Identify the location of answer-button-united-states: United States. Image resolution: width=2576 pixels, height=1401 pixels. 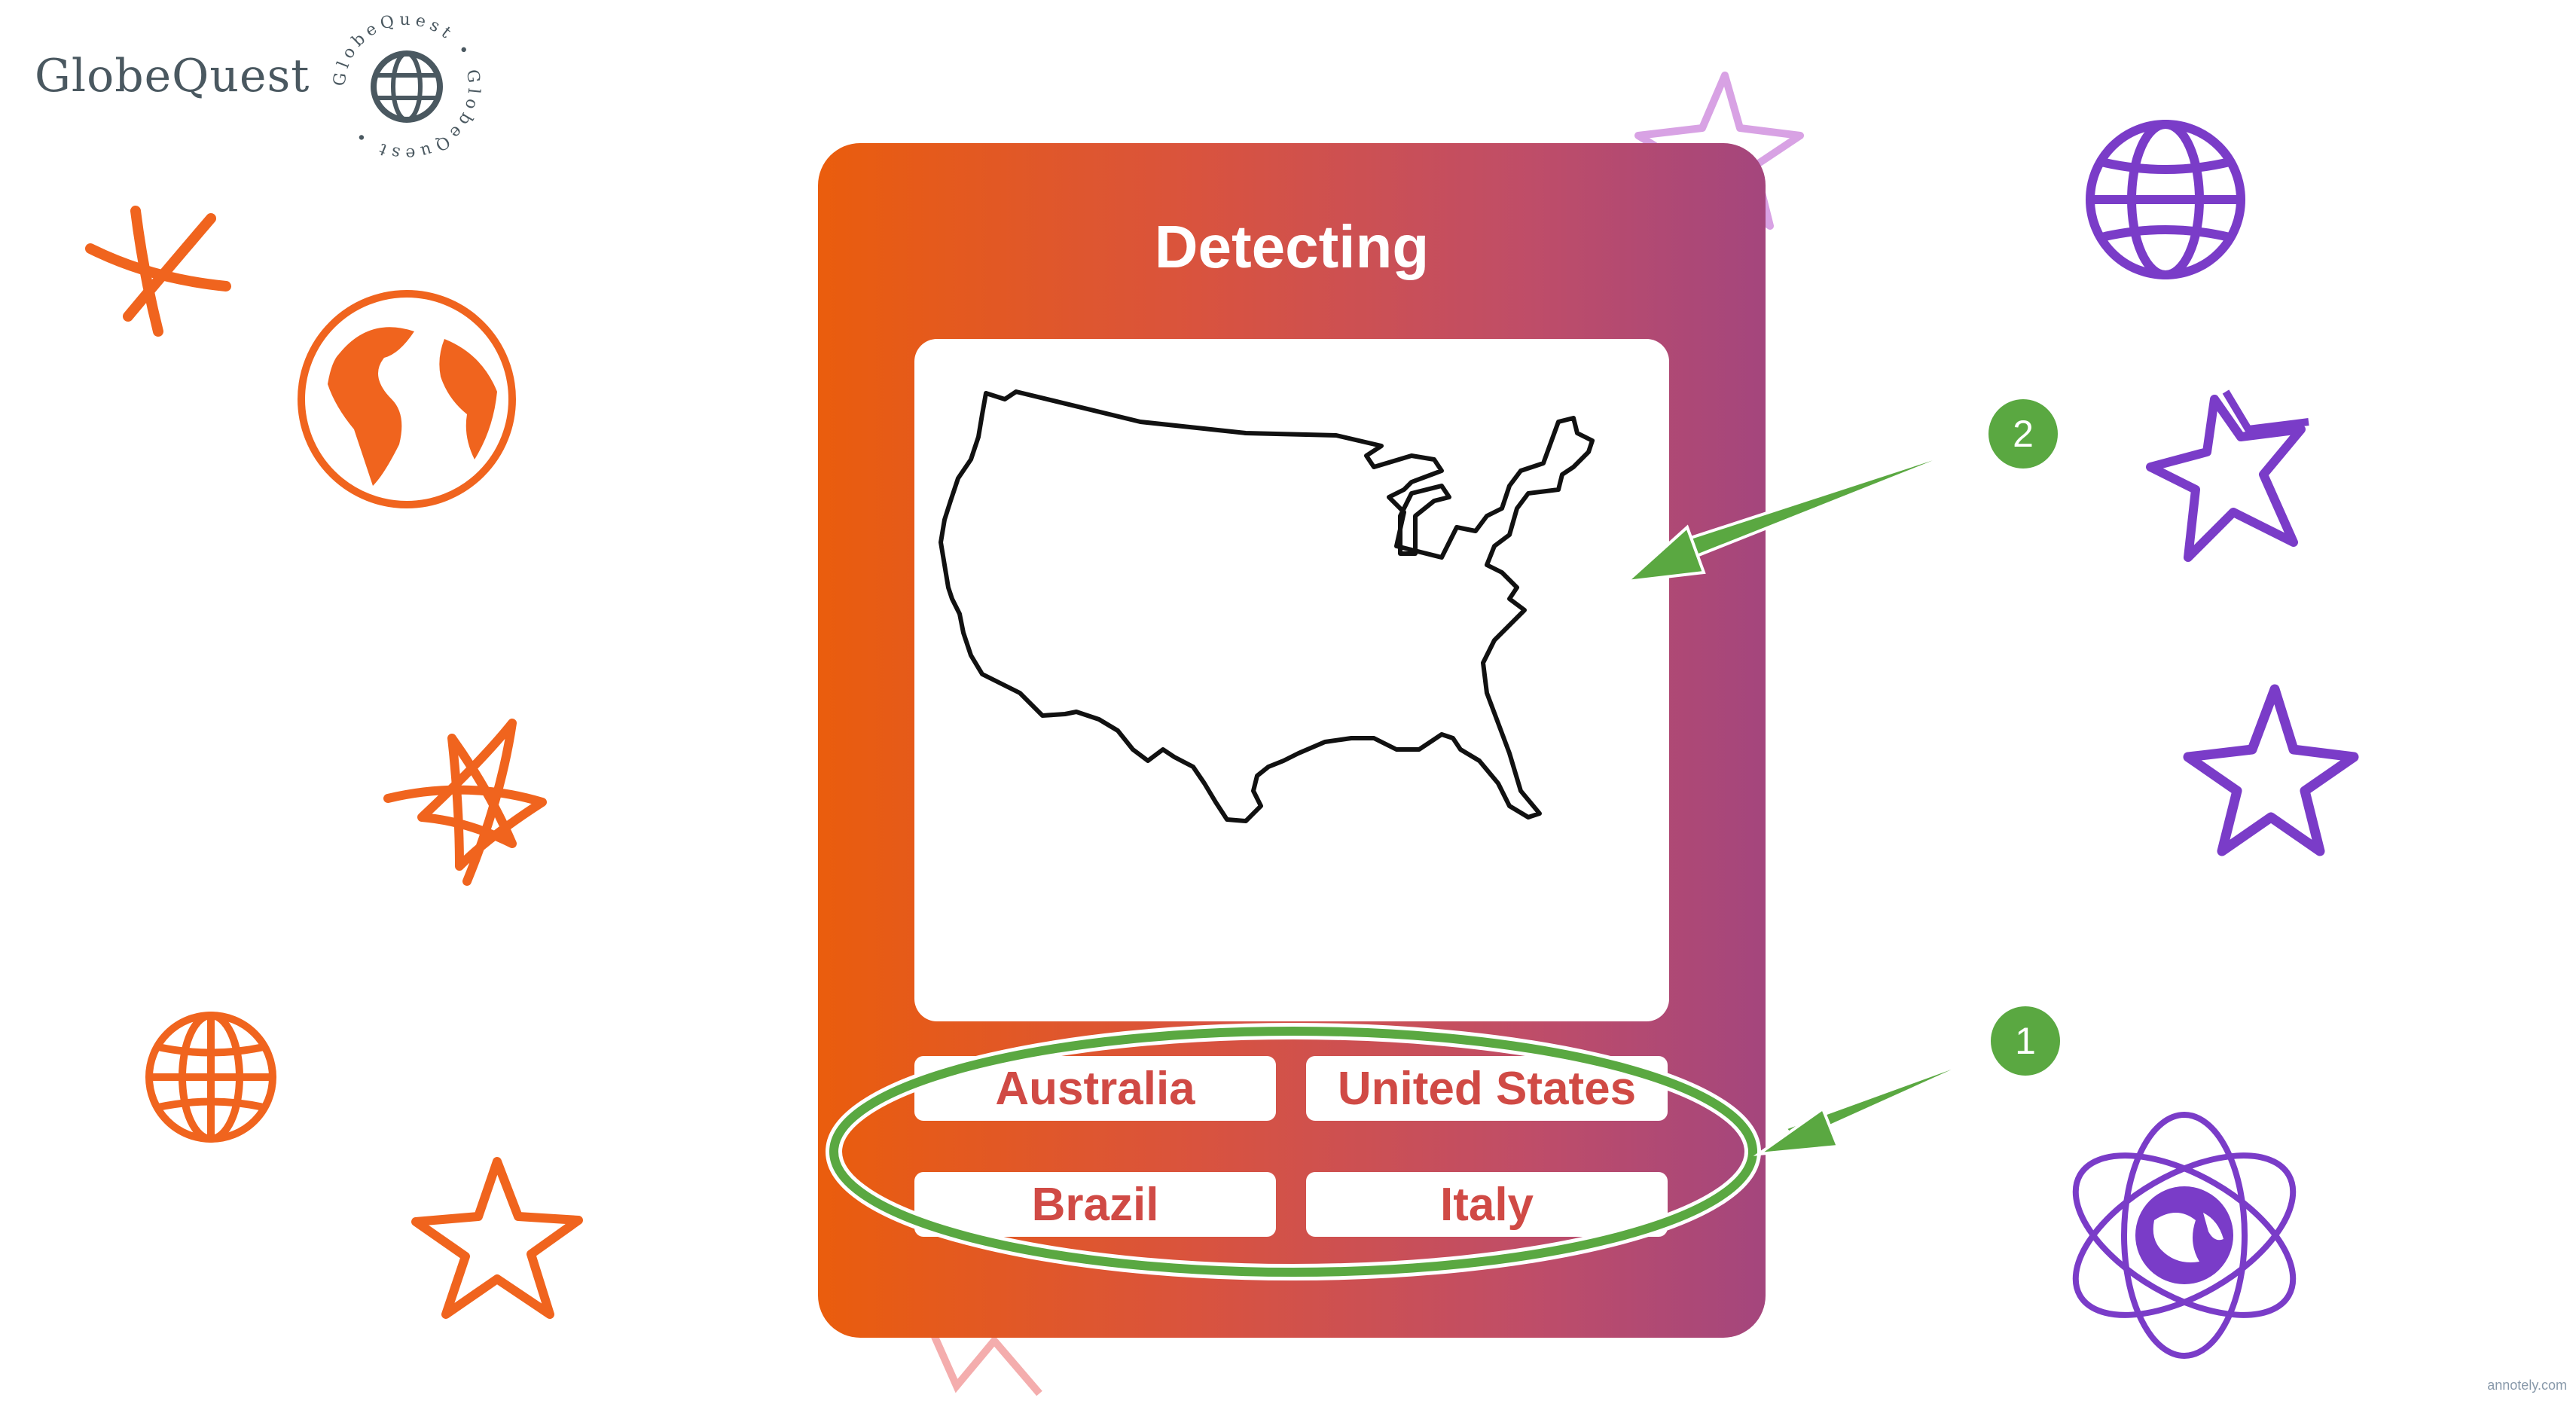
(1487, 1088).